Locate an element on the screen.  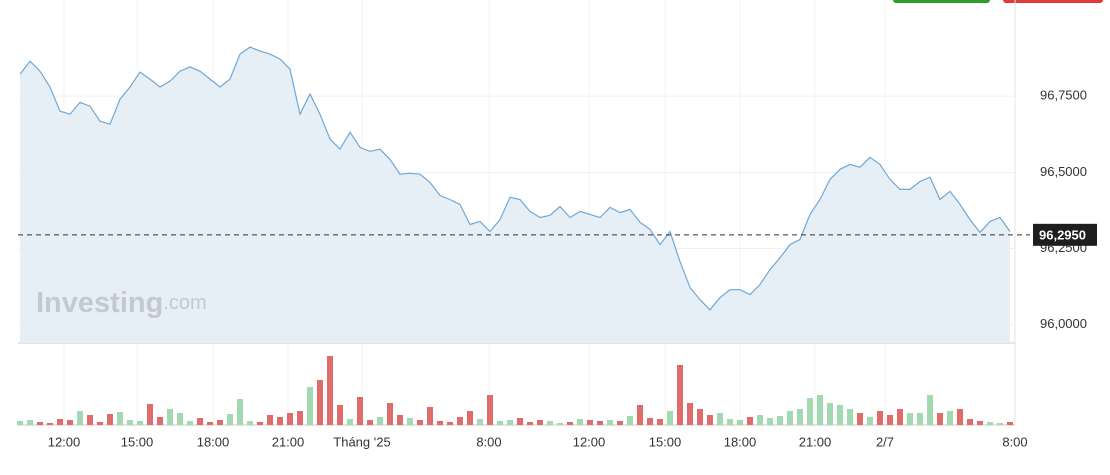
sell-button is located at coordinates (1053, 1).